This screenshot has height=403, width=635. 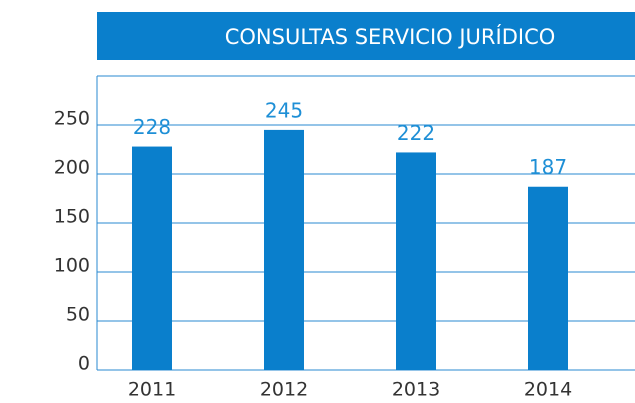 I want to click on value-label: 245, so click(x=284, y=110).